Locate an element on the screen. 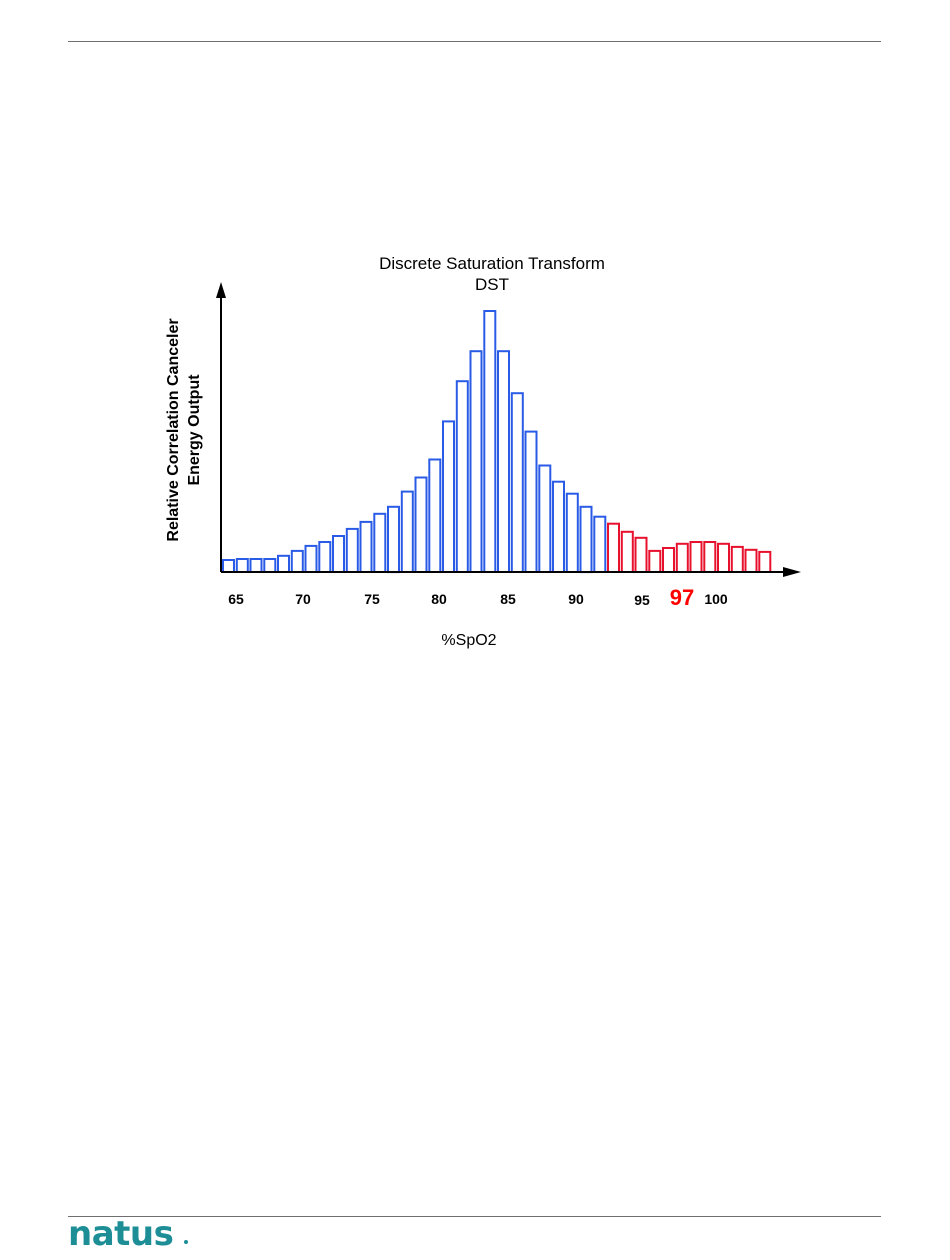 This screenshot has width=950, height=1260. x-tick-label-85: 85 is located at coordinates (508, 599).